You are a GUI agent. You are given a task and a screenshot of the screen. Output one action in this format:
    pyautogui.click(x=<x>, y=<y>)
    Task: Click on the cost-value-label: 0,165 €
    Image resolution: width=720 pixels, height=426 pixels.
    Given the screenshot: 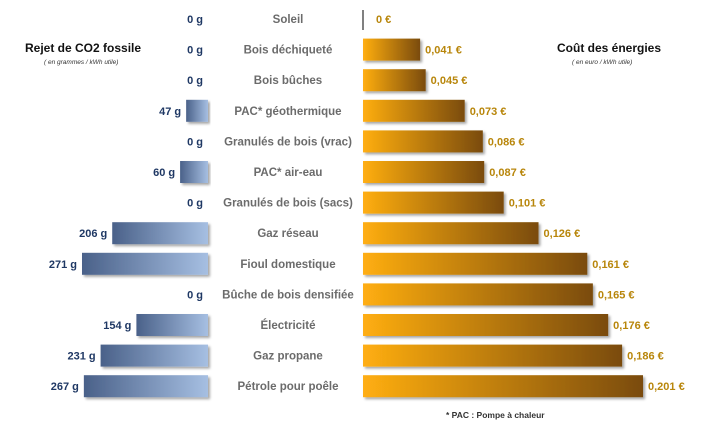 What is the action you would take?
    pyautogui.click(x=616, y=295)
    